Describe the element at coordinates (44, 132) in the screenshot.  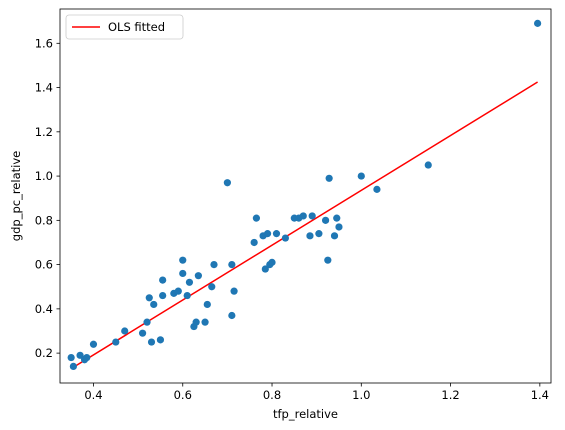
I see `y-tick-label: 1.2` at that location.